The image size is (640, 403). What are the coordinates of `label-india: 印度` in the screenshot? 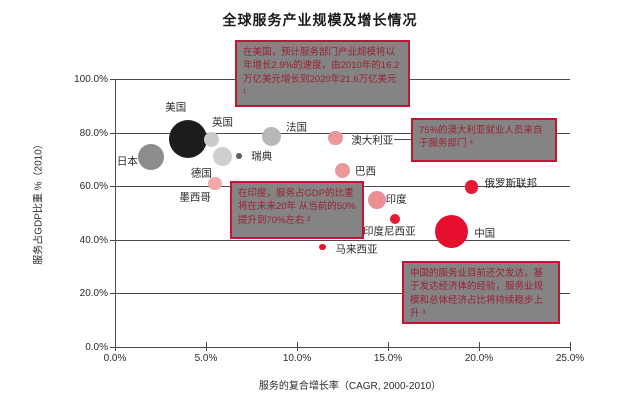 It's located at (396, 199).